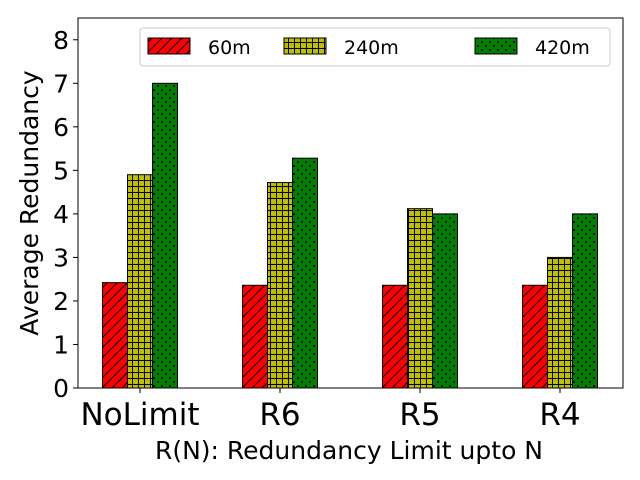 The width and height of the screenshot is (640, 480). Describe the element at coordinates (61, 344) in the screenshot. I see `y-tick-label: 1` at that location.